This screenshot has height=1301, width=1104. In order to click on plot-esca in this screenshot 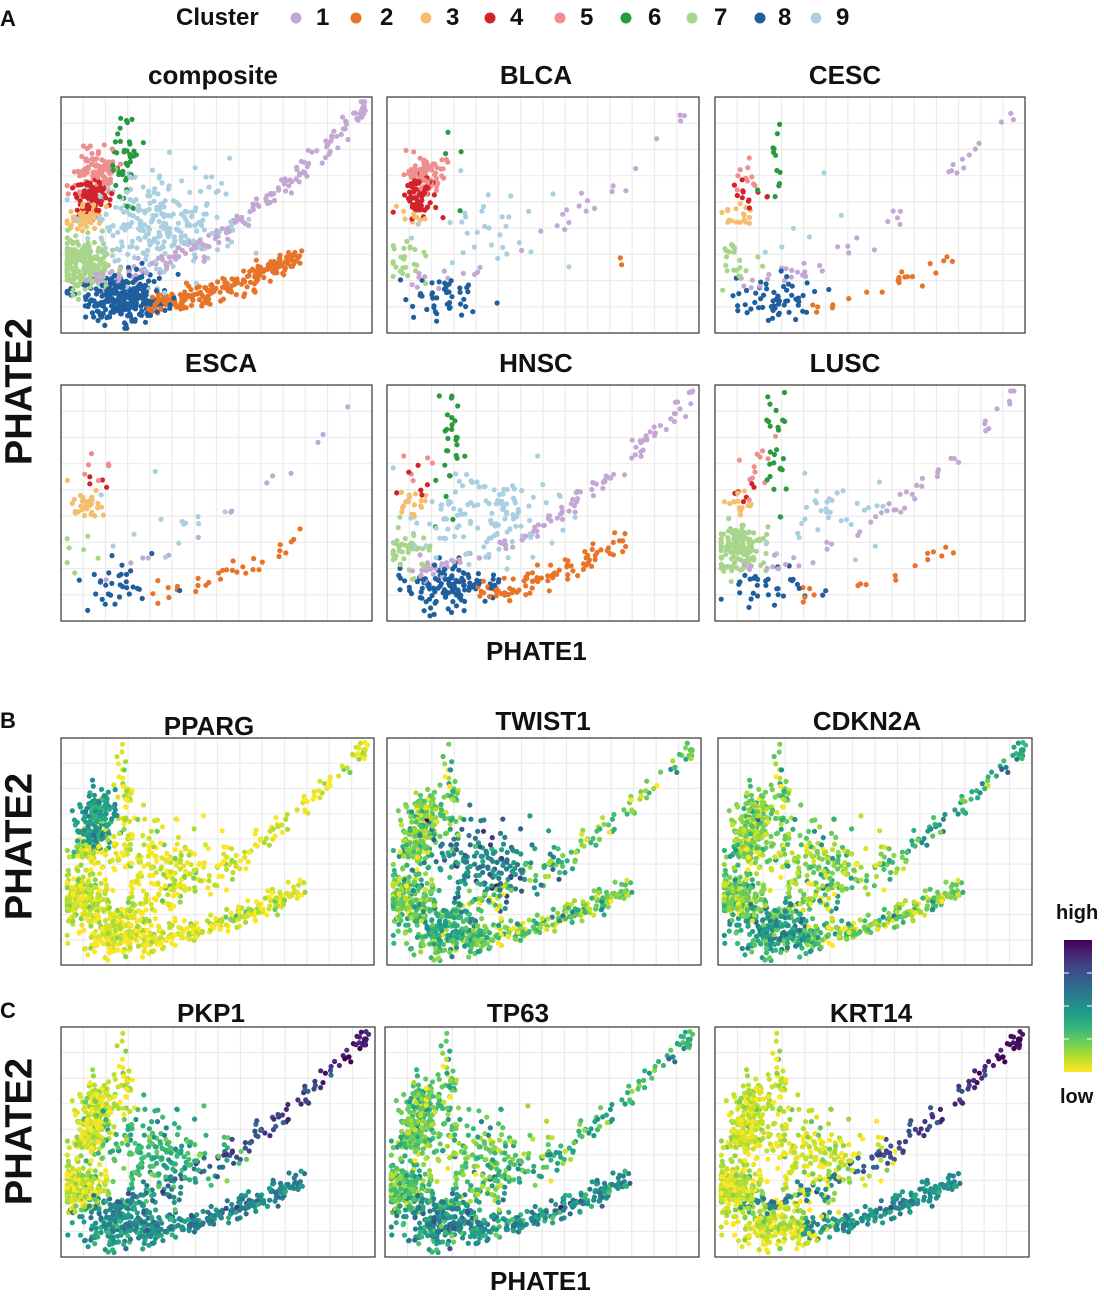, I will do `click(216, 503)`.